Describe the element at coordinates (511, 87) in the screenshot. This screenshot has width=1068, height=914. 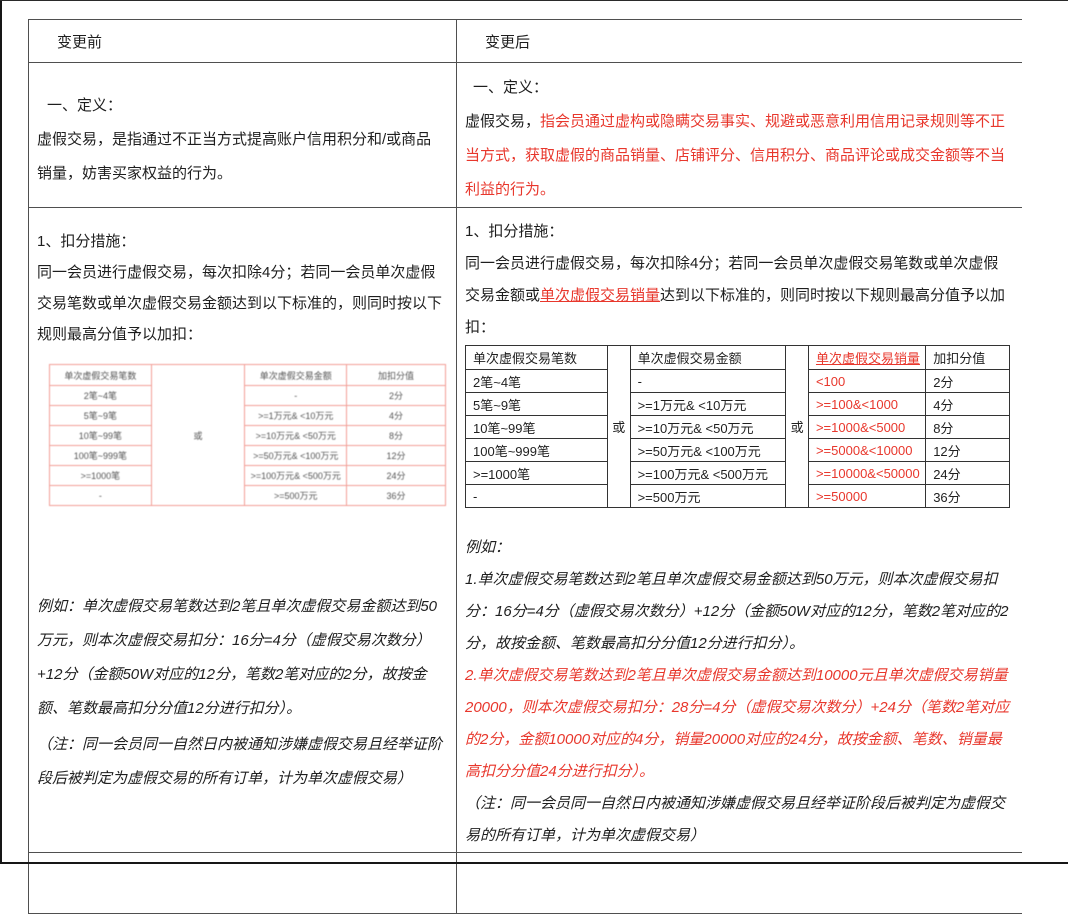
I see `after-definition-title: 一、定义：` at that location.